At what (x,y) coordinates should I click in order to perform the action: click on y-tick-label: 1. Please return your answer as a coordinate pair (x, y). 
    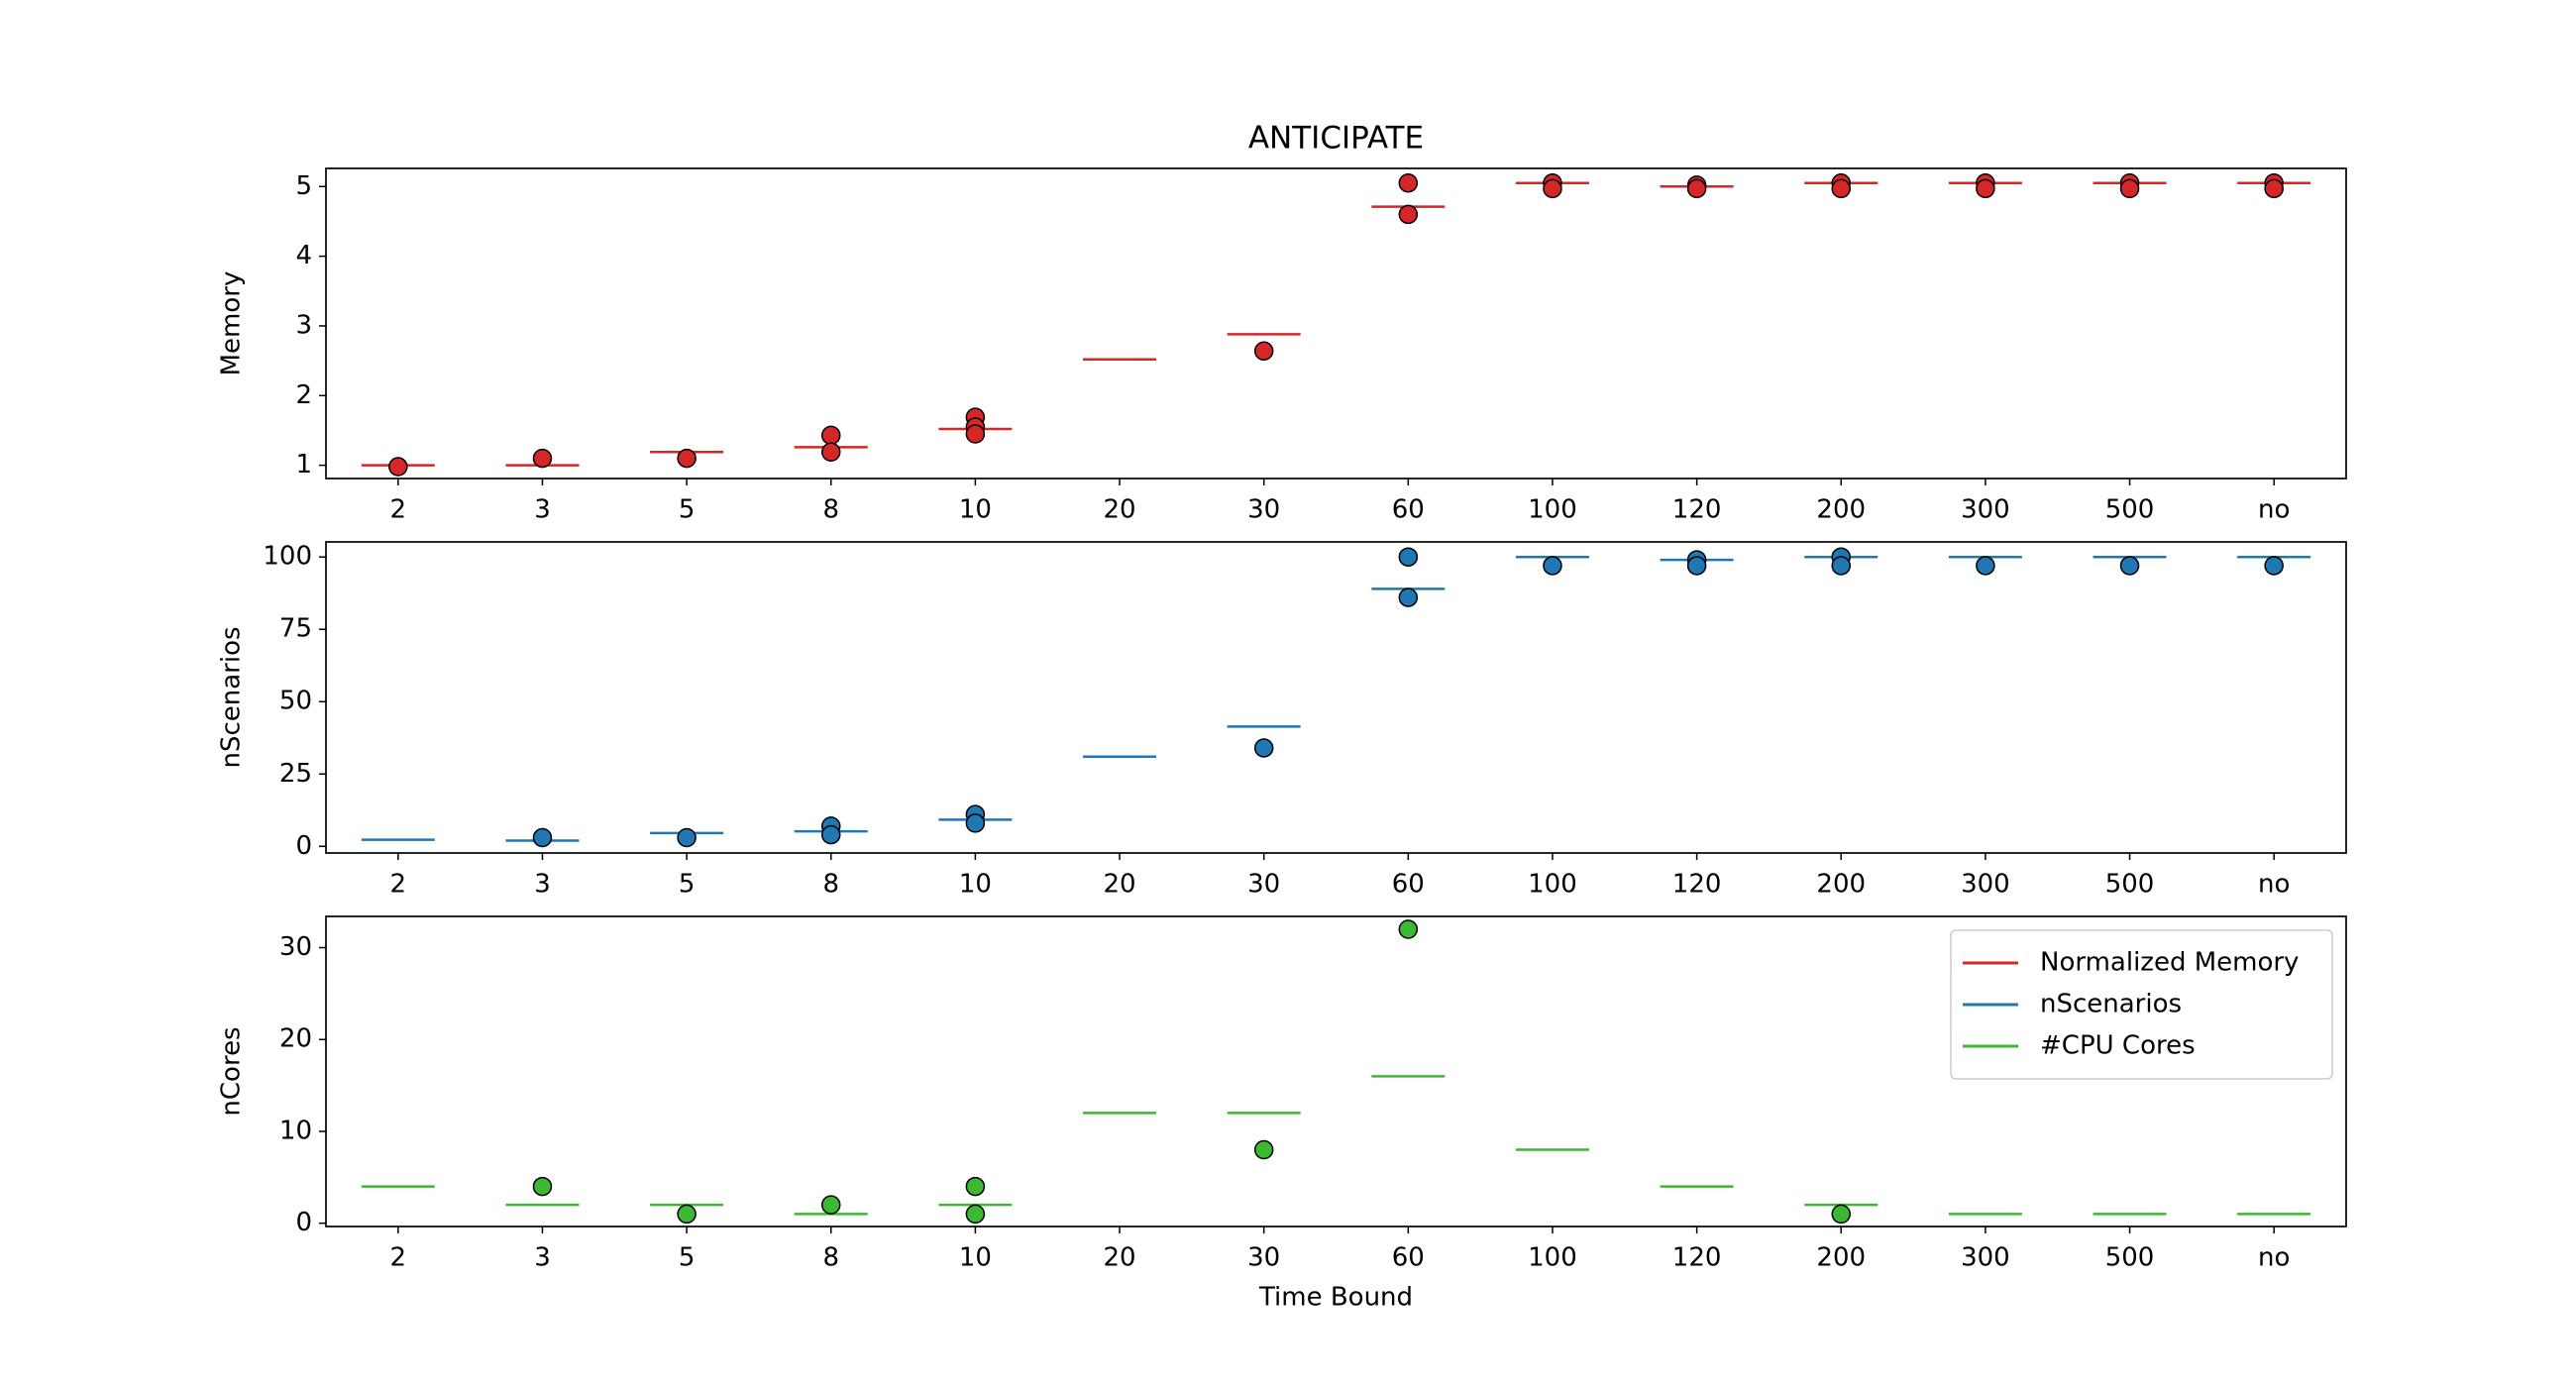
    Looking at the image, I should click on (303, 465).